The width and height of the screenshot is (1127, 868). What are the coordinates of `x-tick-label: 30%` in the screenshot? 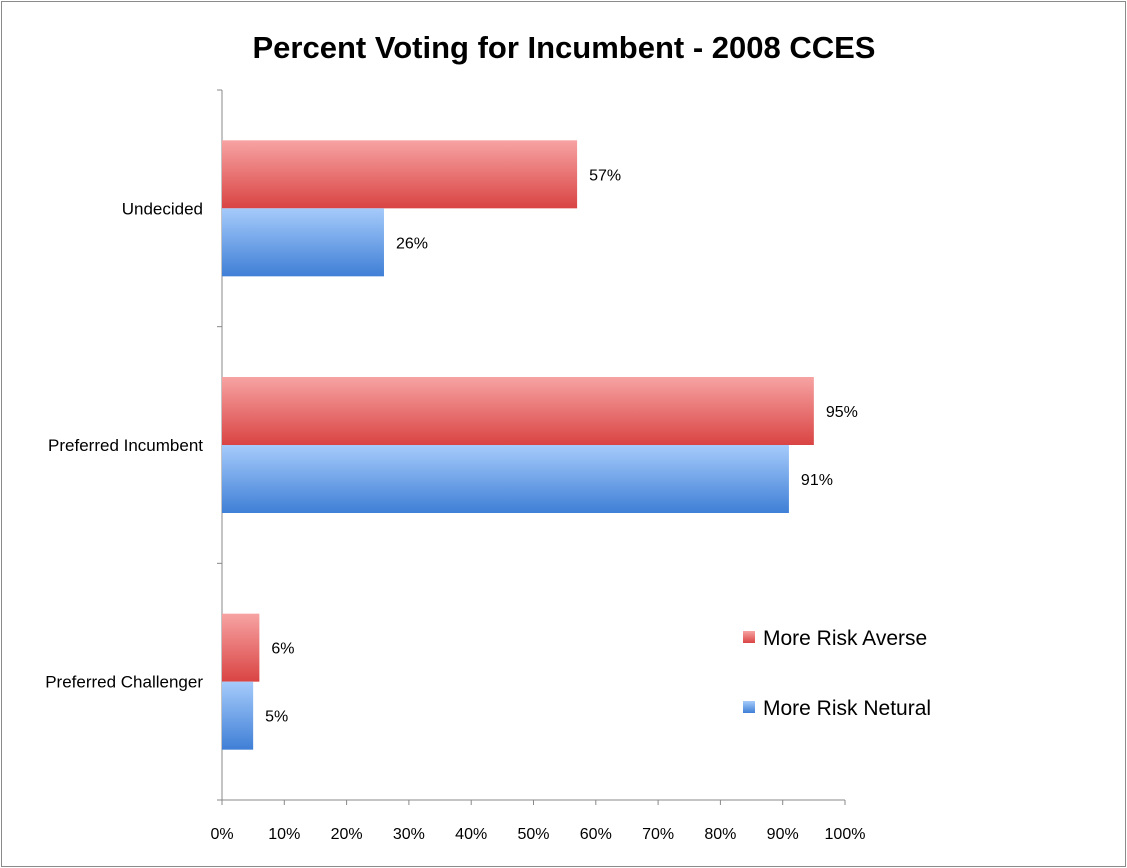 It's located at (409, 834).